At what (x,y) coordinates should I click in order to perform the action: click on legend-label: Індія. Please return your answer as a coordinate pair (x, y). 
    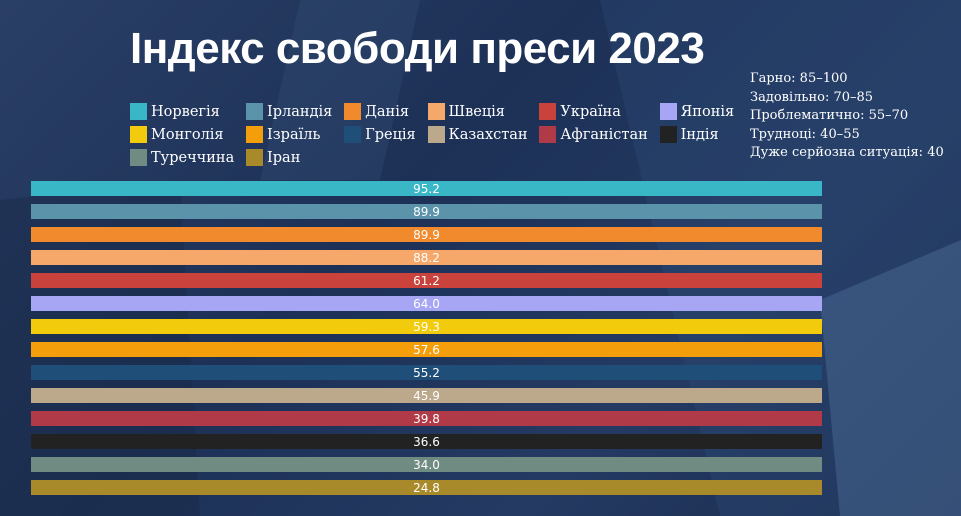
    Looking at the image, I should click on (699, 134).